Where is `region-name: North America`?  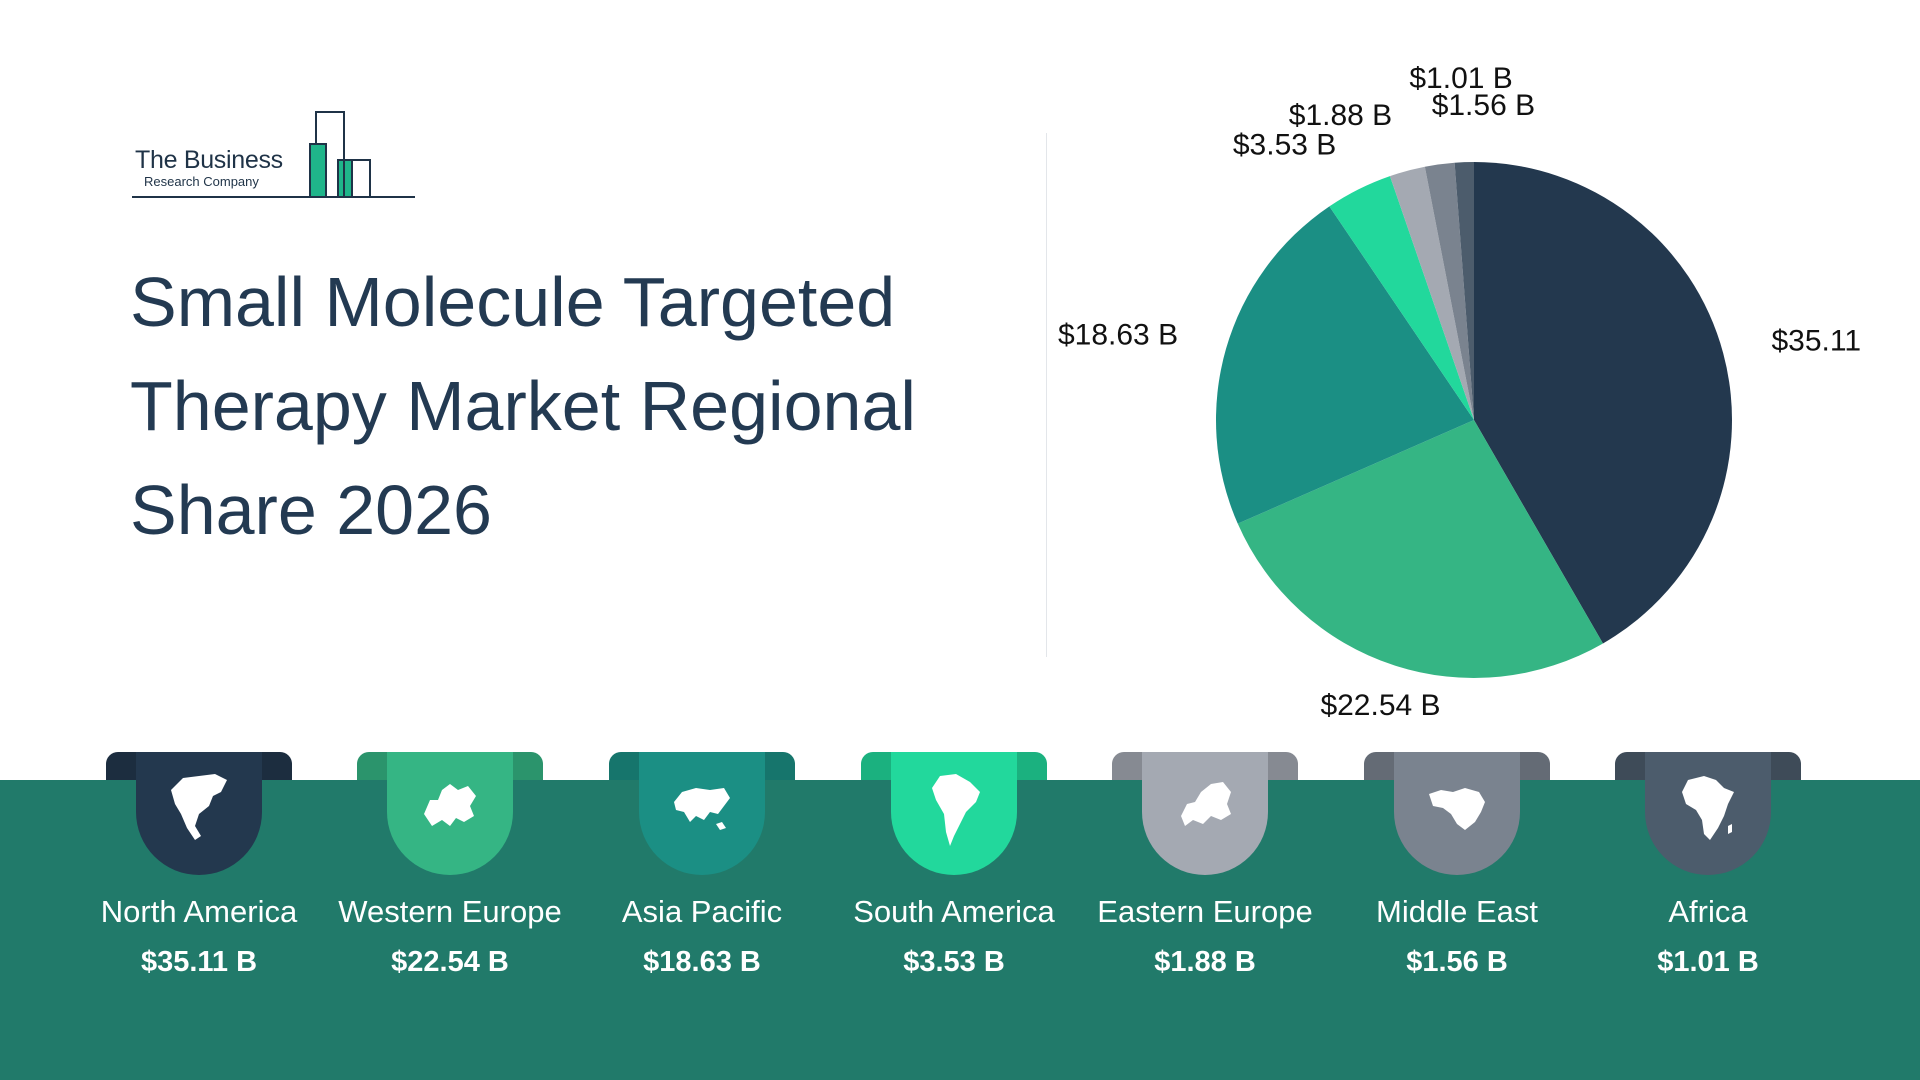
region-name: North America is located at coordinates (199, 911).